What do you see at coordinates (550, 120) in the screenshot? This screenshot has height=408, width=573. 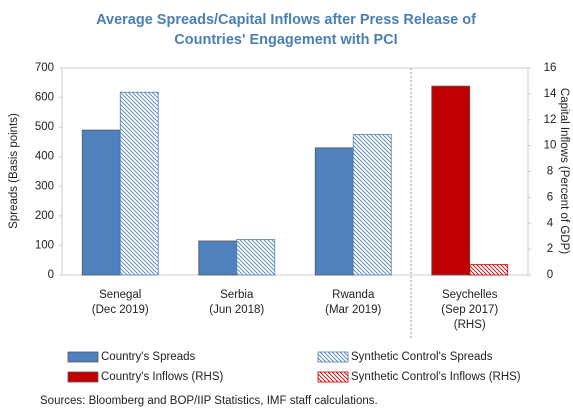 I see `y2-tick-label: 12` at bounding box center [550, 120].